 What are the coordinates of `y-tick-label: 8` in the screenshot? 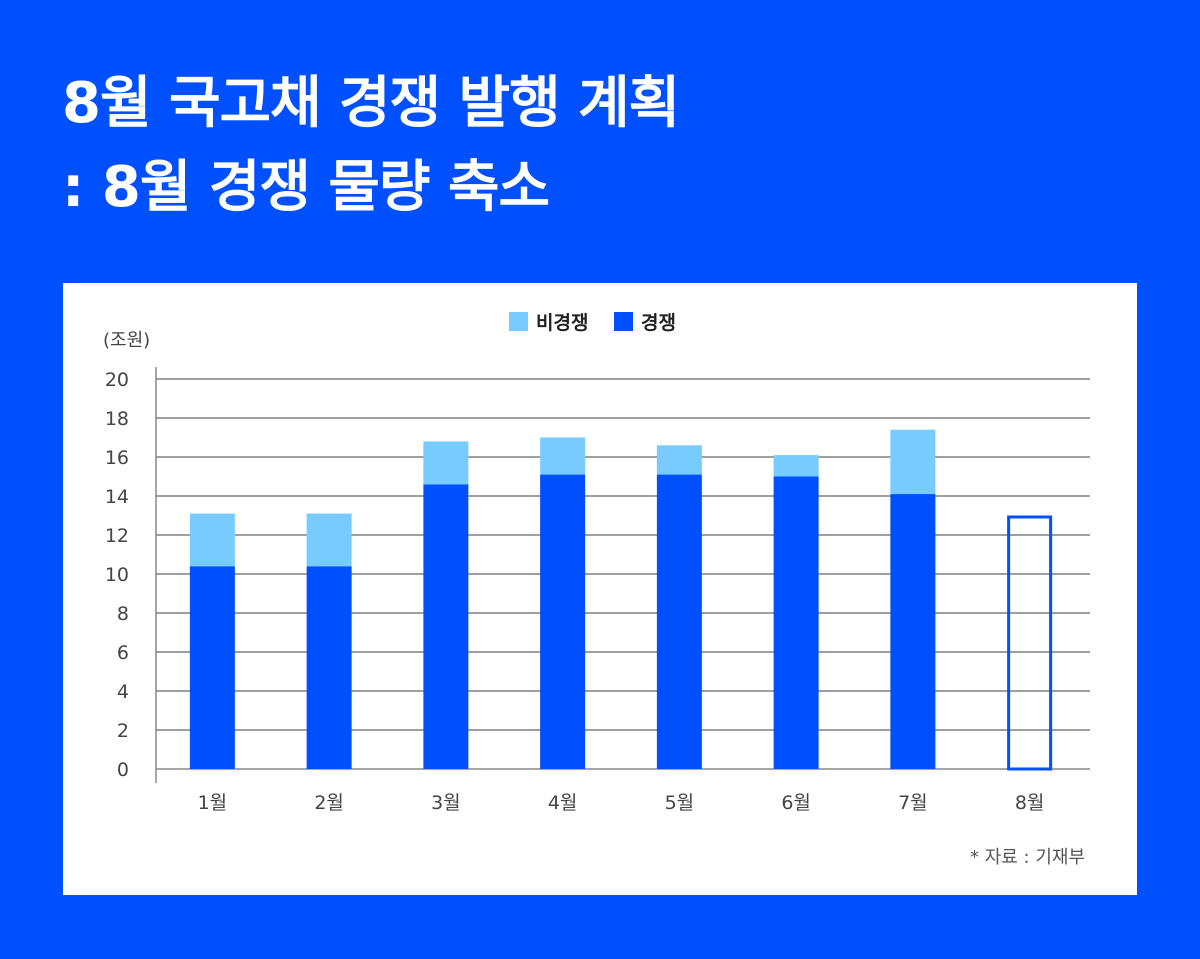 It's located at (123, 614).